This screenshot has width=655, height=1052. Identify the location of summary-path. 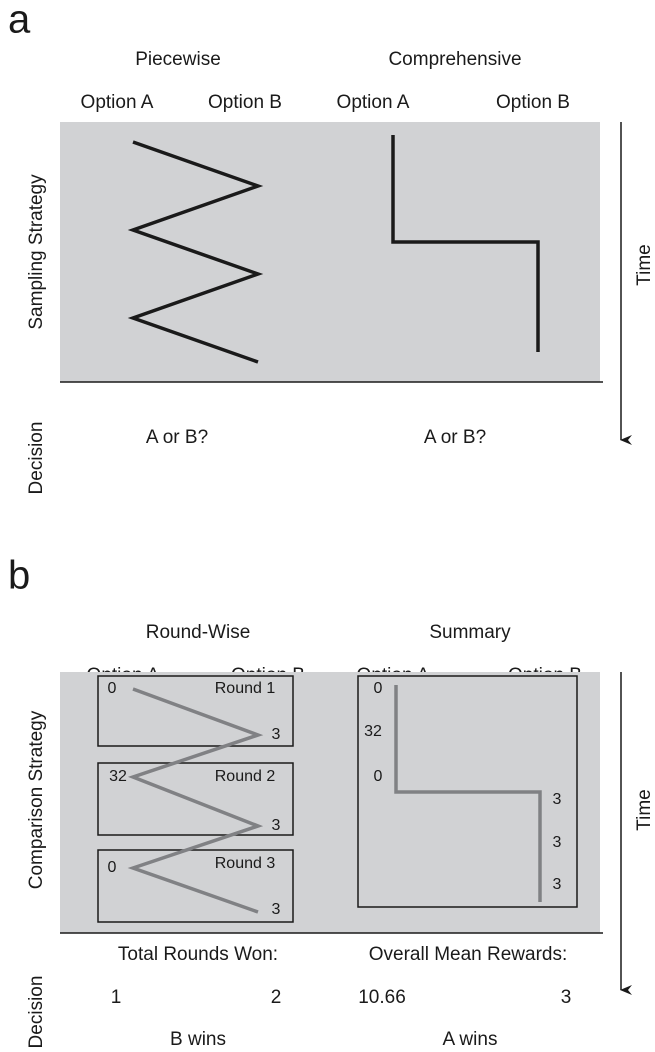
(468, 793).